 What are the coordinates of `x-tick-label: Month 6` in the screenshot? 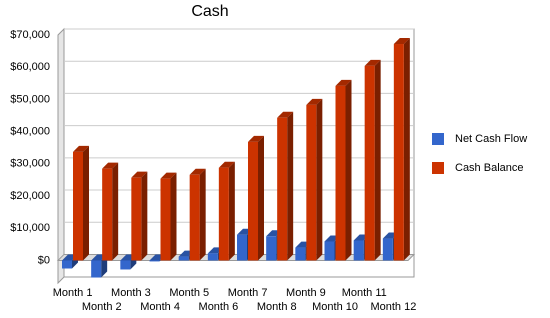 It's located at (219, 307).